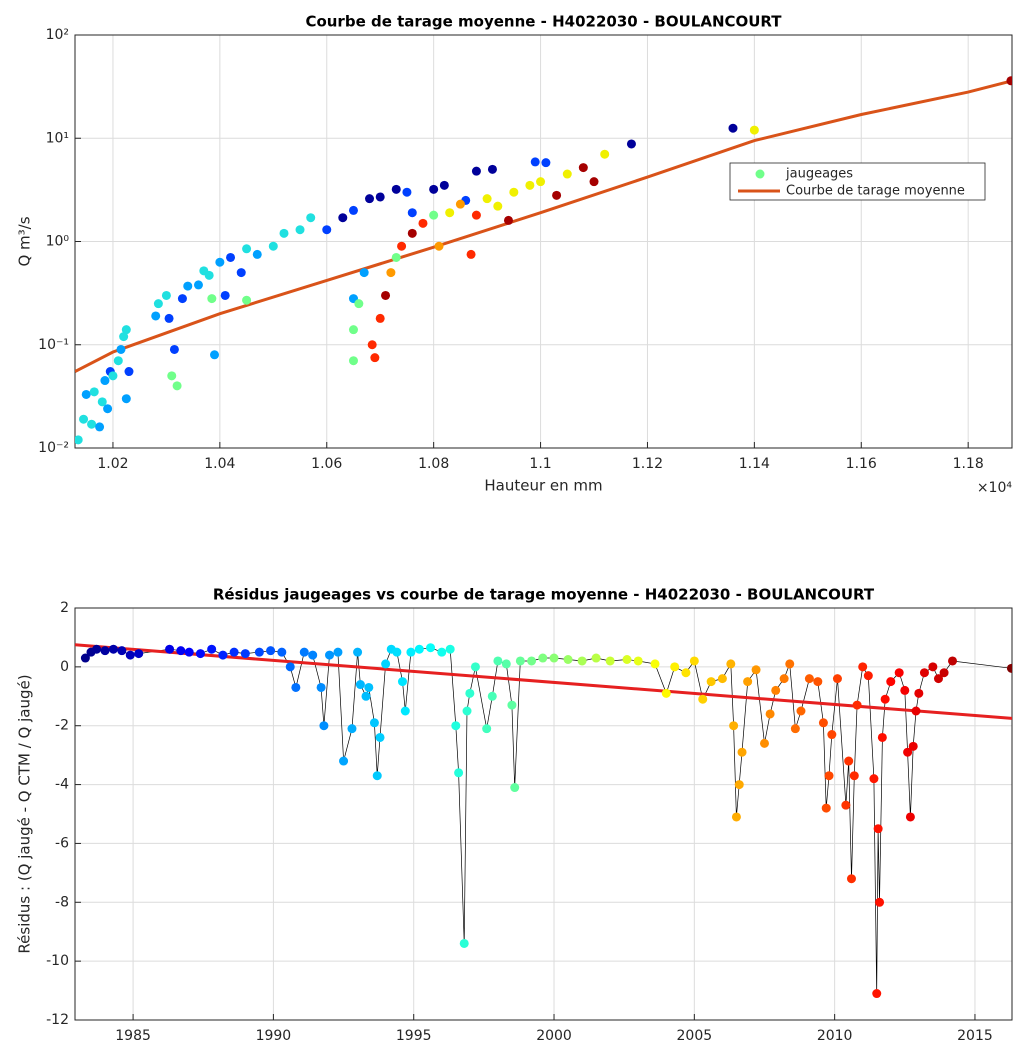 Image resolution: width=1016 pixels, height=1048 pixels. I want to click on x-tick-label: 1.02, so click(112, 464).